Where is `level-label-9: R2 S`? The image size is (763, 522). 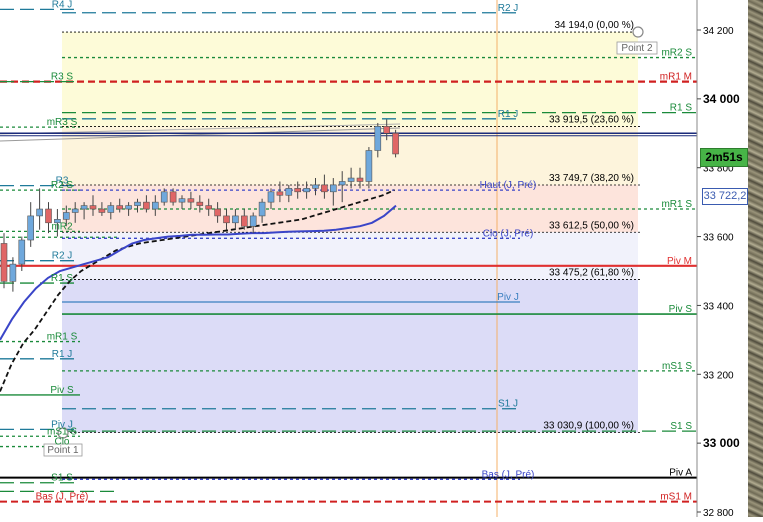
level-label-9: R2 S is located at coordinates (62, 185).